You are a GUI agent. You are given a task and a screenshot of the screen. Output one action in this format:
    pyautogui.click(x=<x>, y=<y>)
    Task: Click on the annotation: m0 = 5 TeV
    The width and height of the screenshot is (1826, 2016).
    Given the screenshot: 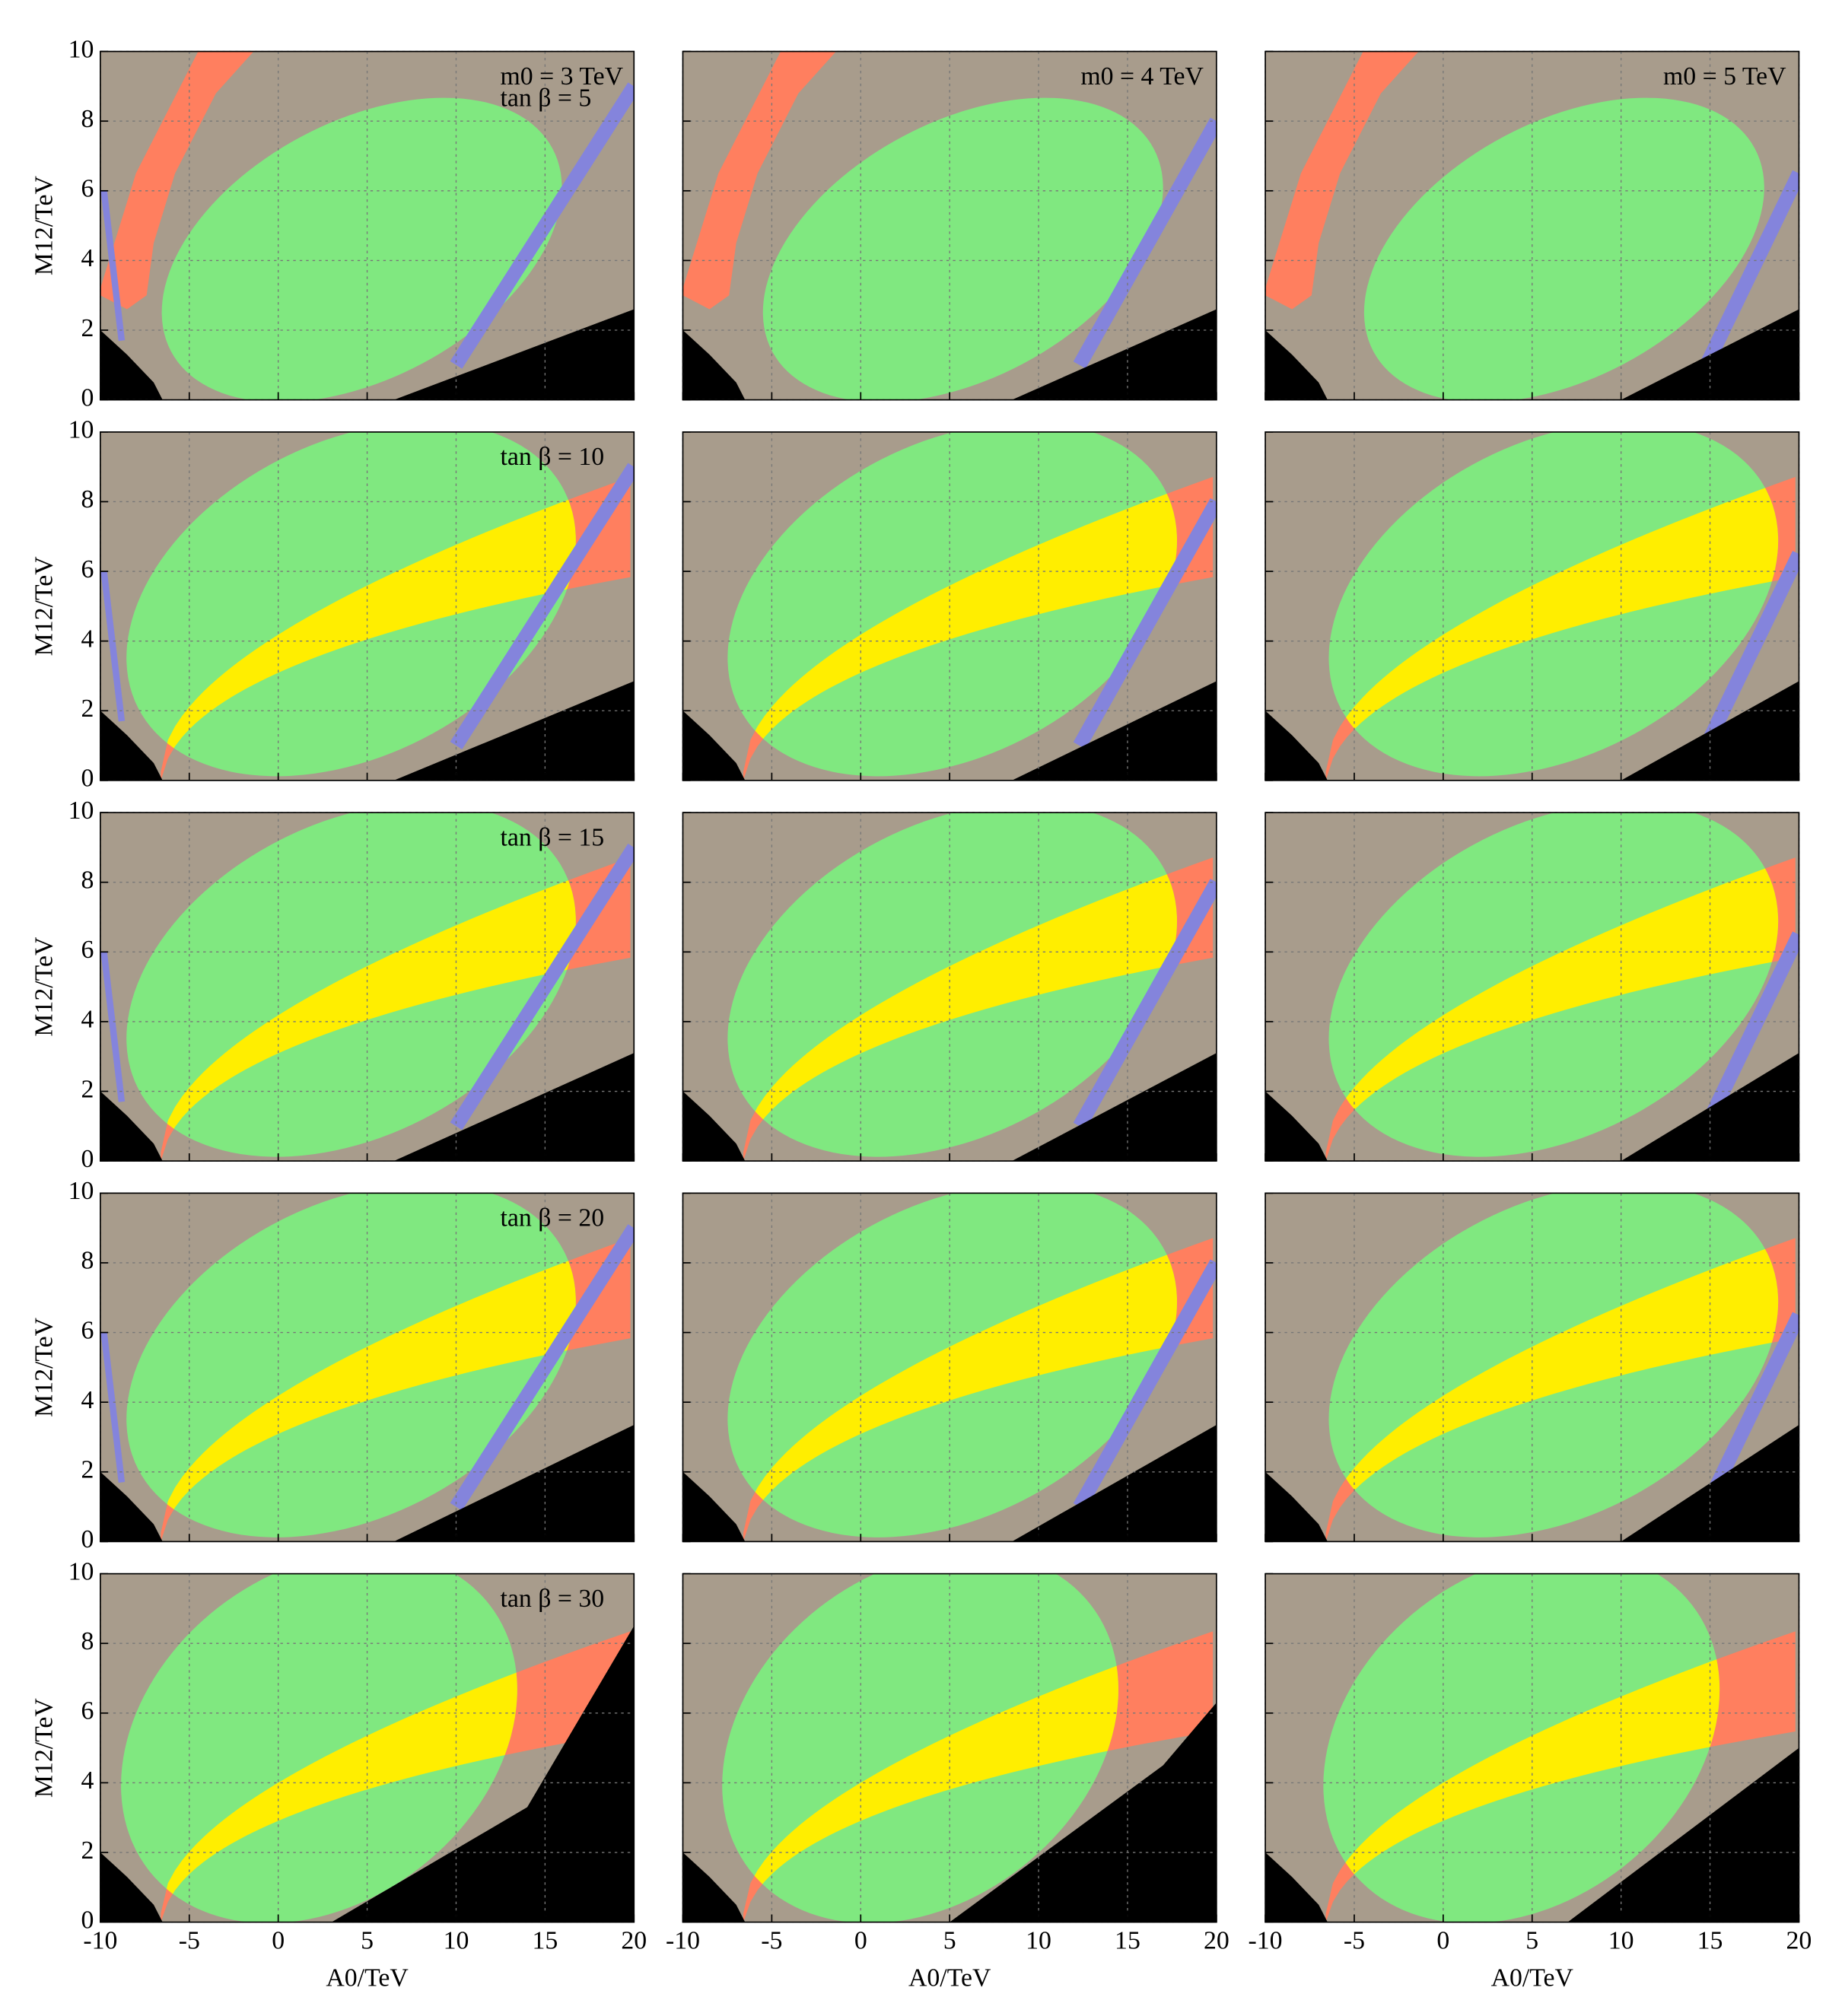 What is the action you would take?
    pyautogui.click(x=1724, y=76)
    